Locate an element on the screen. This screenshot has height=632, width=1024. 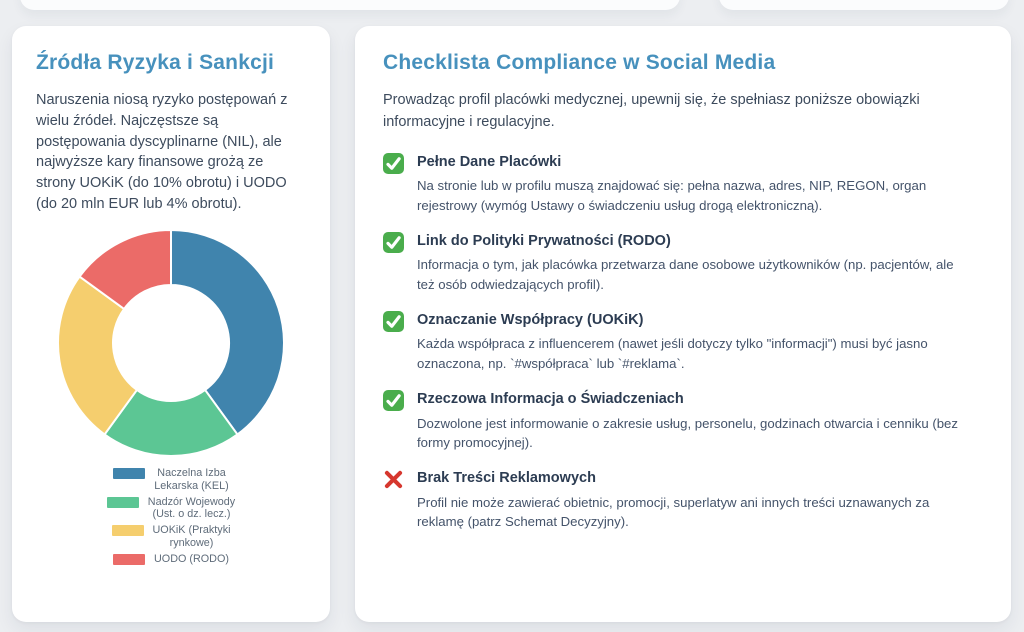
legend-item: Nadzór Wojewody (Ust. o dz. lecz.) is located at coordinates (171, 508).